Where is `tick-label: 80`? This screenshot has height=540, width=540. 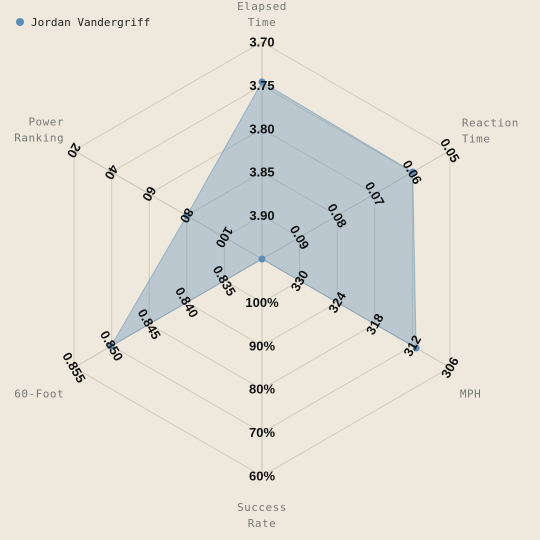 tick-label: 80 is located at coordinates (187, 216).